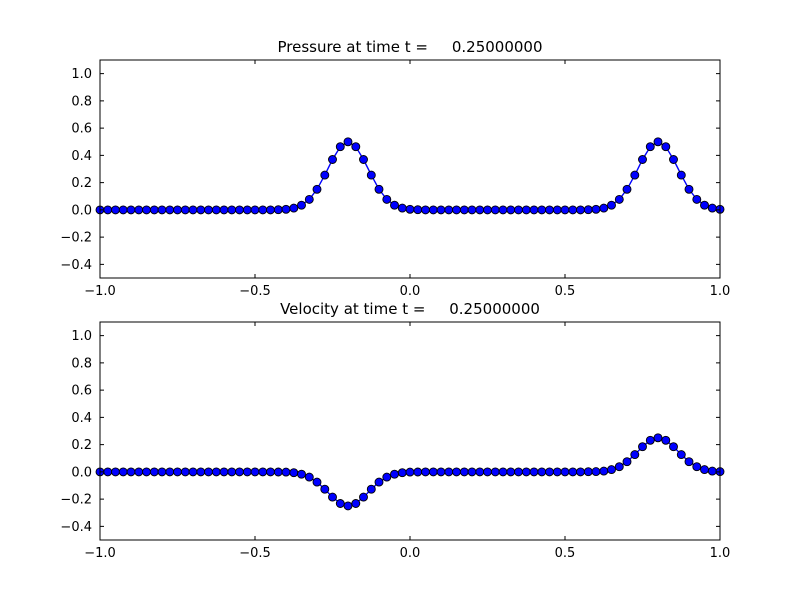 The height and width of the screenshot is (600, 800). What do you see at coordinates (565, 553) in the screenshot?
I see `x-tick-label: 0.5` at bounding box center [565, 553].